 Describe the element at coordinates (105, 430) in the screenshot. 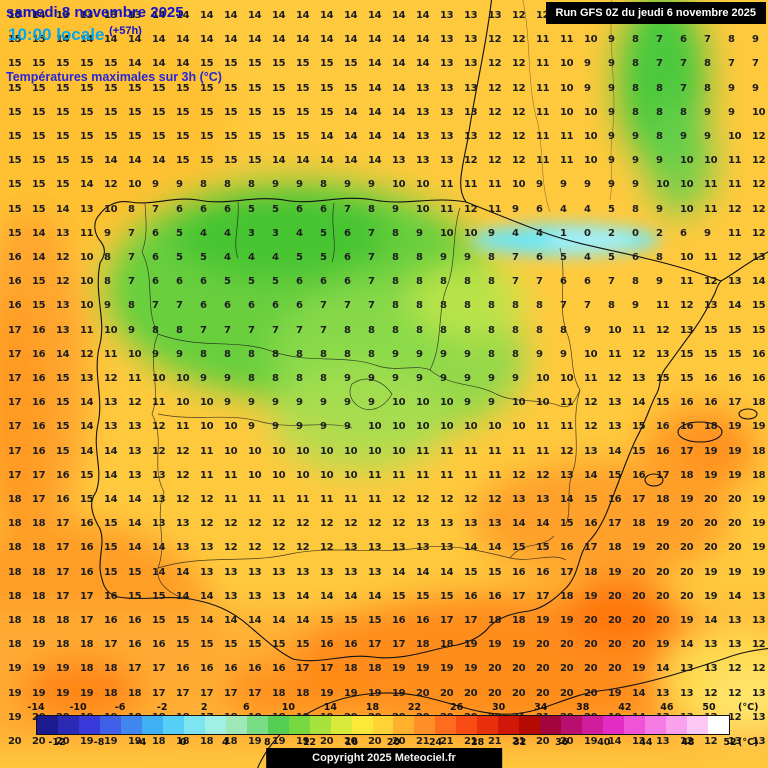

I see `portugal-west-coast` at that location.